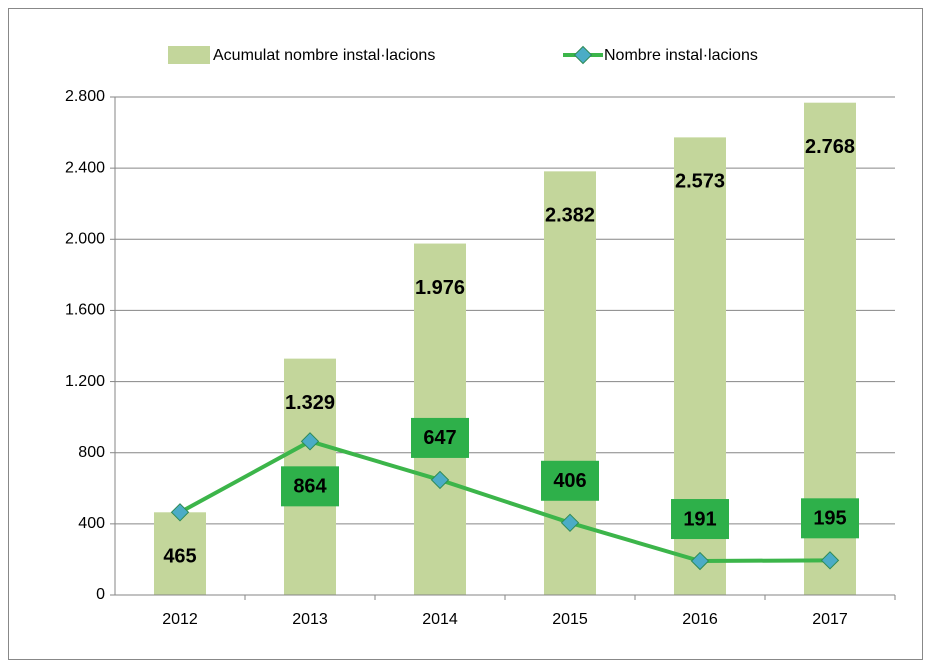  What do you see at coordinates (570, 216) in the screenshot?
I see `bar-value-label: 2.382` at bounding box center [570, 216].